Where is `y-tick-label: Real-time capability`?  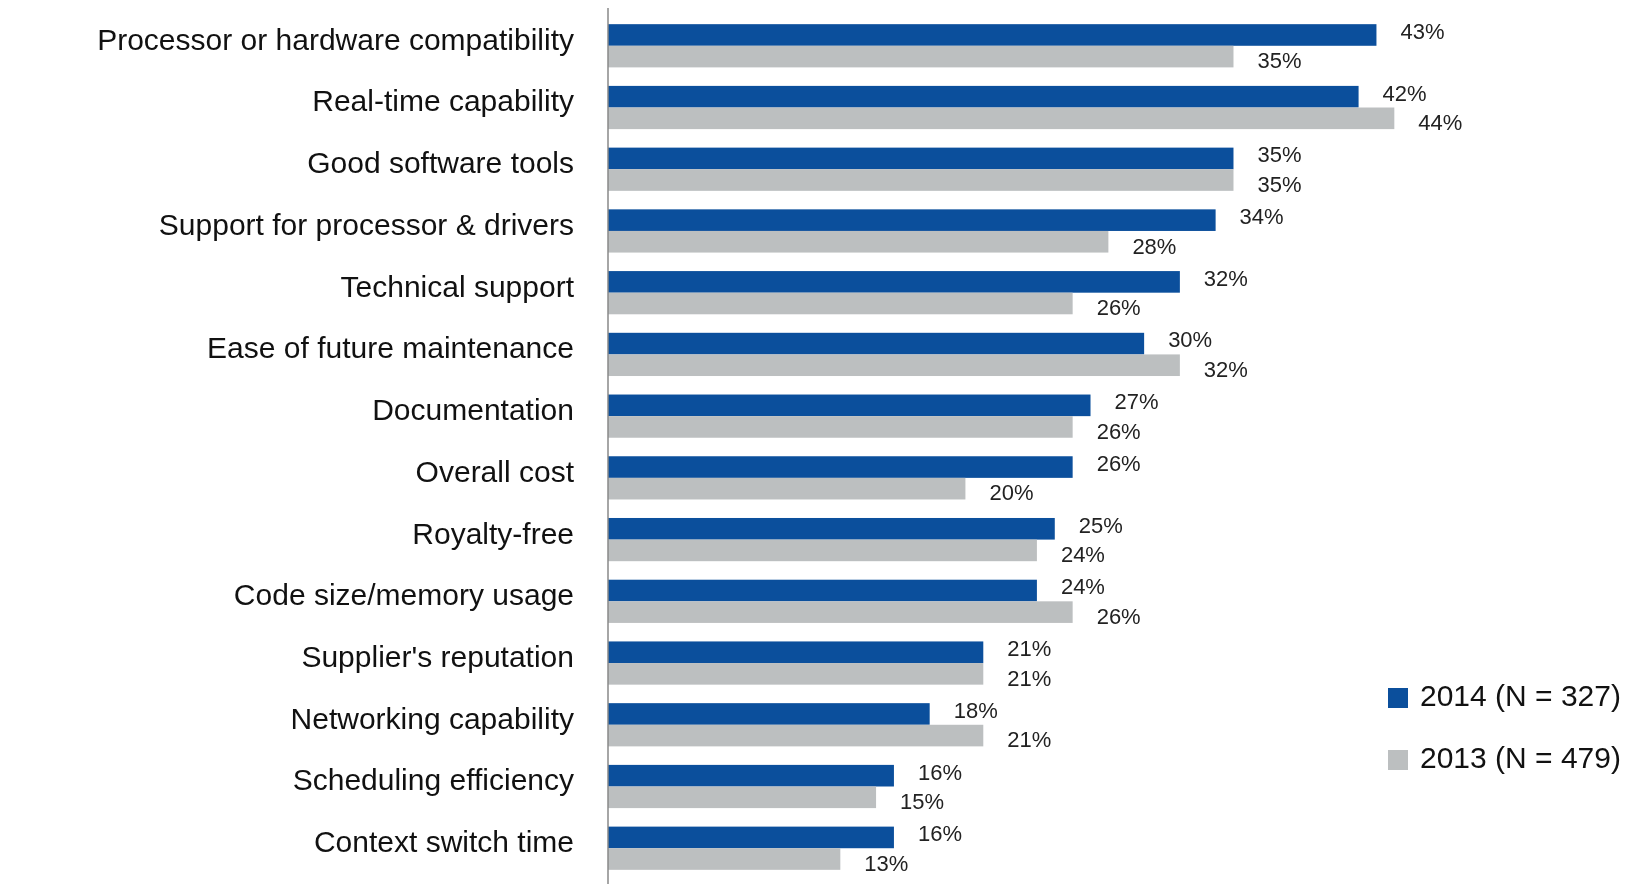
y-tick-label: Real-time capability is located at coordinates (443, 101).